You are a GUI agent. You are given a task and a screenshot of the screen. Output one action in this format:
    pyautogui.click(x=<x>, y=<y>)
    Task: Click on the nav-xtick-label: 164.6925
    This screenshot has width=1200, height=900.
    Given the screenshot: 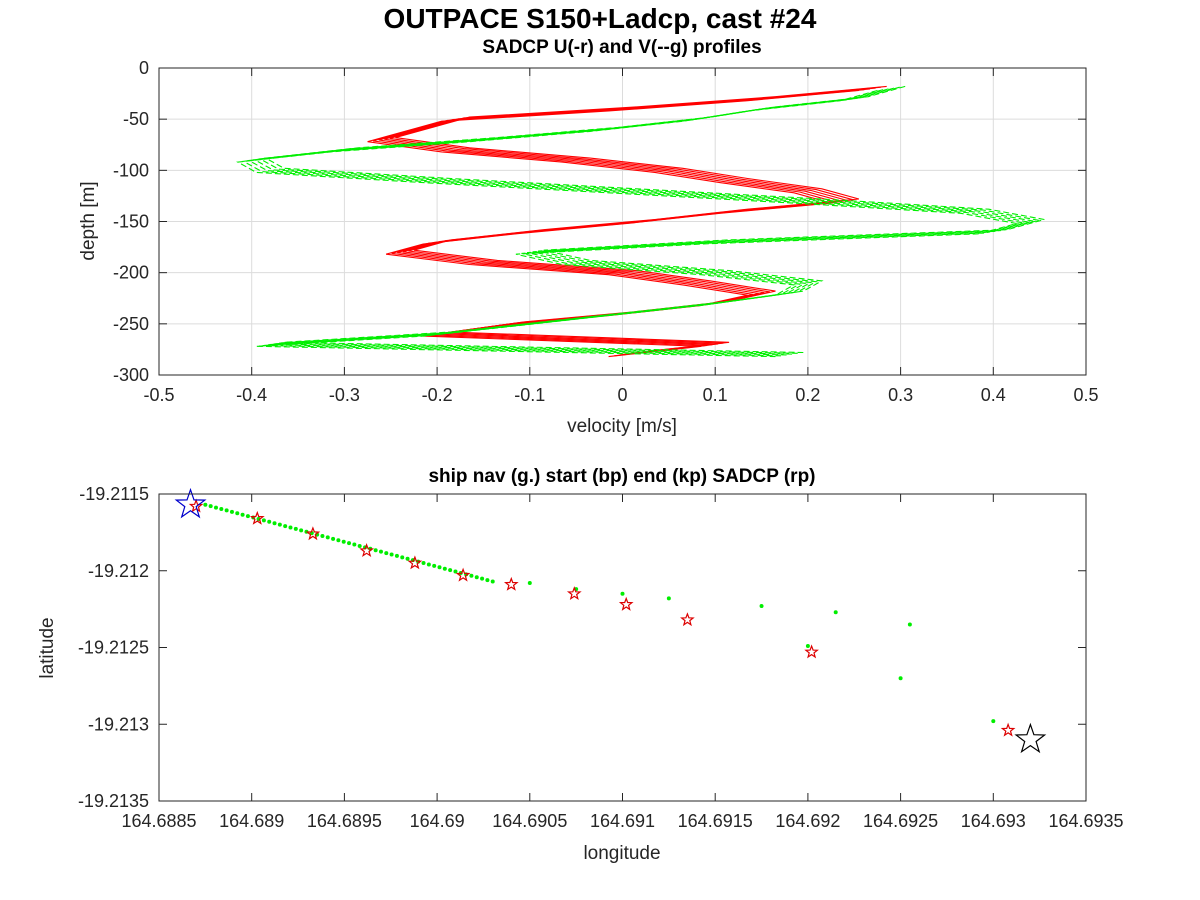 What is the action you would take?
    pyautogui.click(x=900, y=821)
    